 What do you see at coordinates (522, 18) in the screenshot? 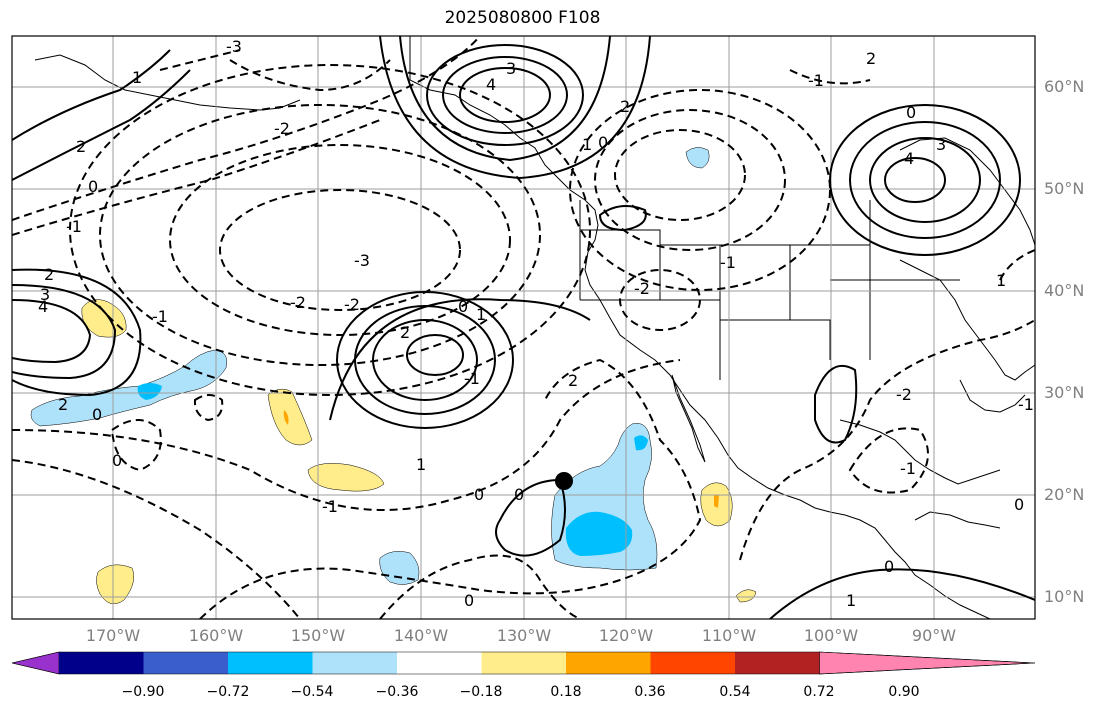
I see `map-title: 2025080800 F108` at bounding box center [522, 18].